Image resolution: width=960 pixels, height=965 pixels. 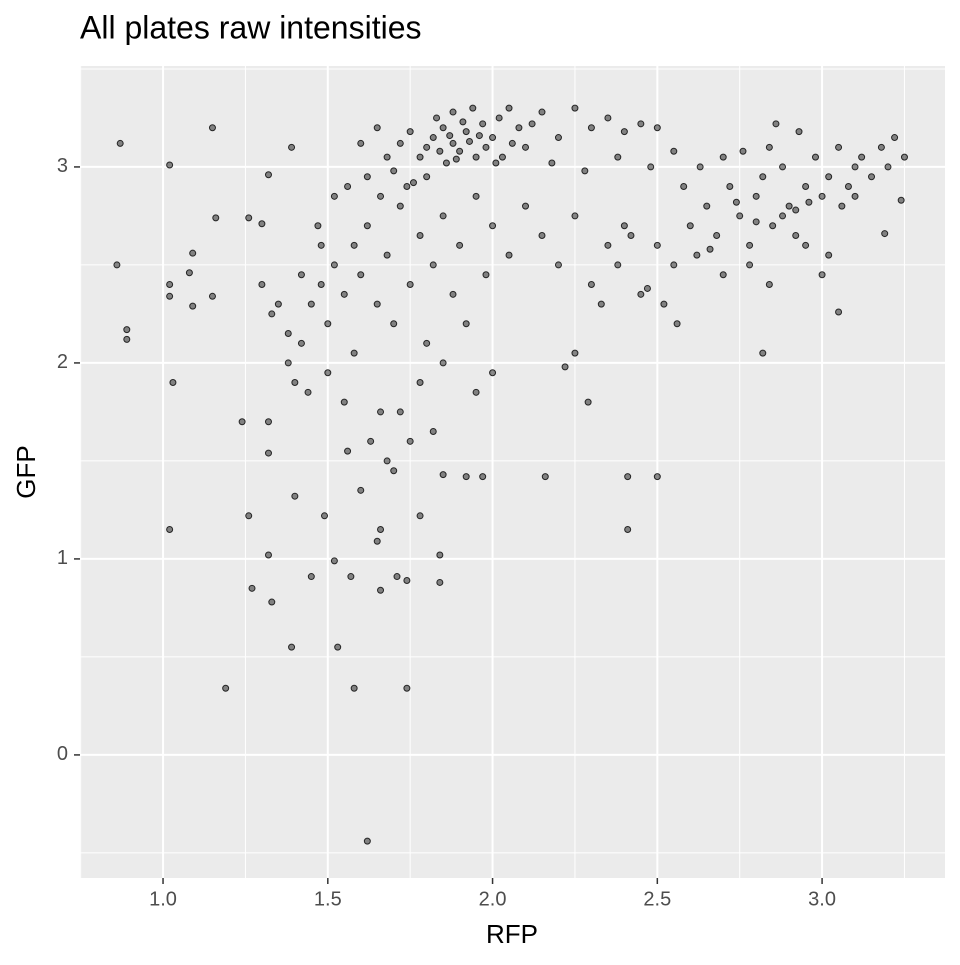 I want to click on x-tick-label: 2.5, so click(x=657, y=899).